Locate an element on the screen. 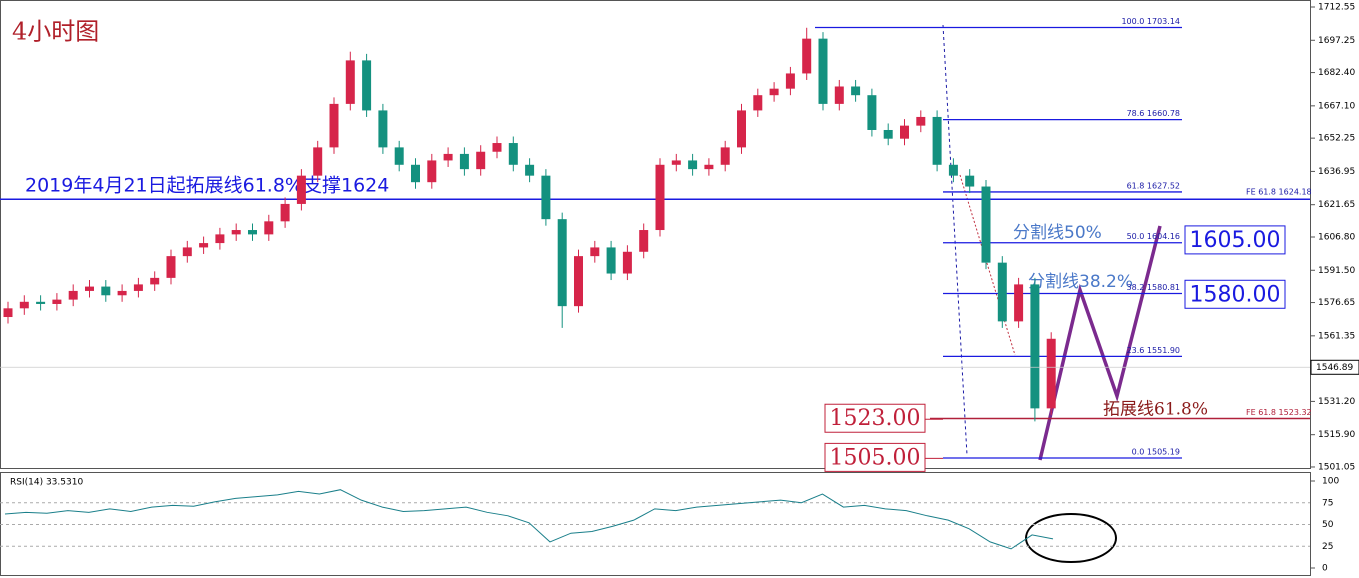 The image size is (1359, 578). y-tick-label: 1561.35 is located at coordinates (1336, 336).